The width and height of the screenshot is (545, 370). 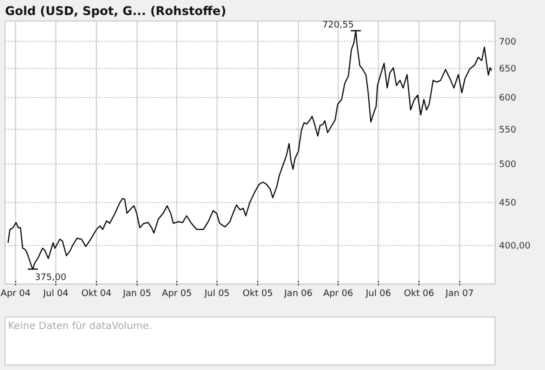 I want to click on y-tick-label: 600, so click(x=507, y=99).